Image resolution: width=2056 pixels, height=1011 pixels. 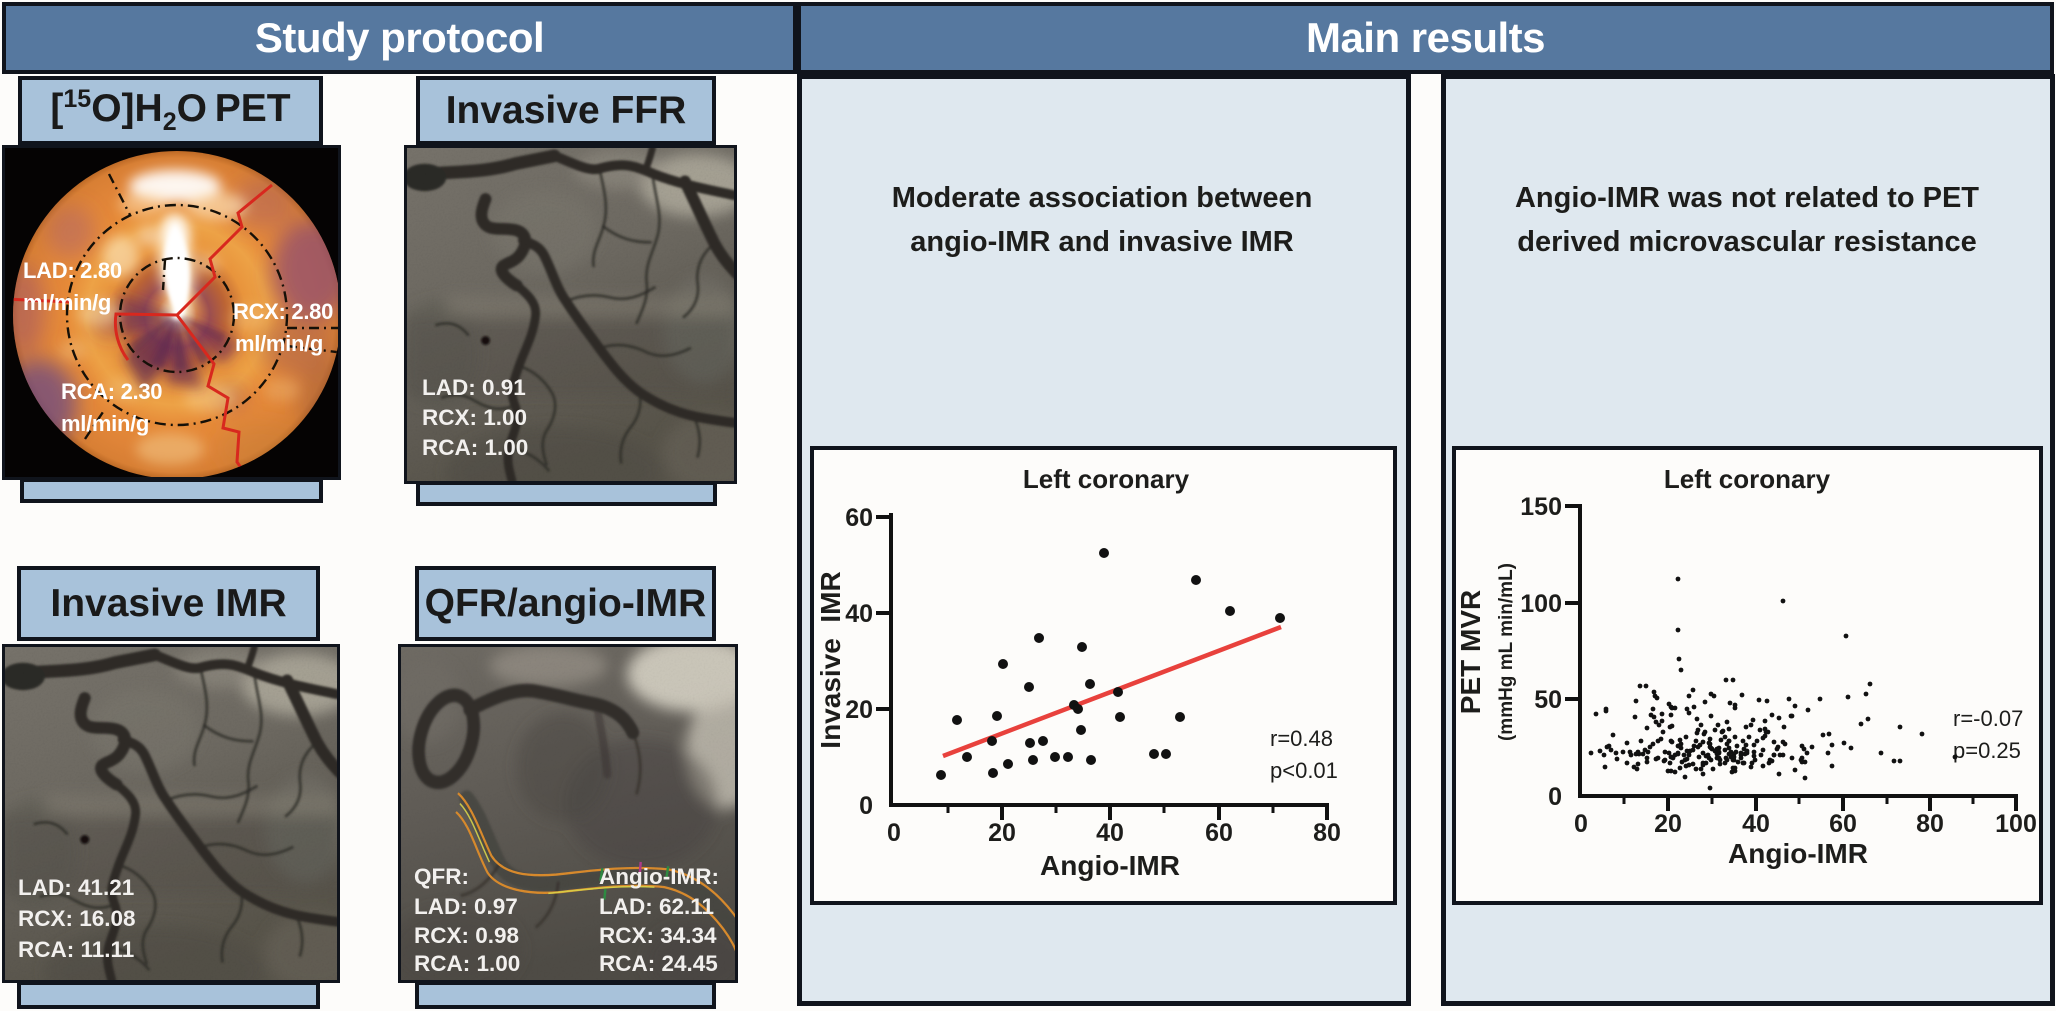 I want to click on svg-text: LAD: 0.91, so click(x=474, y=387).